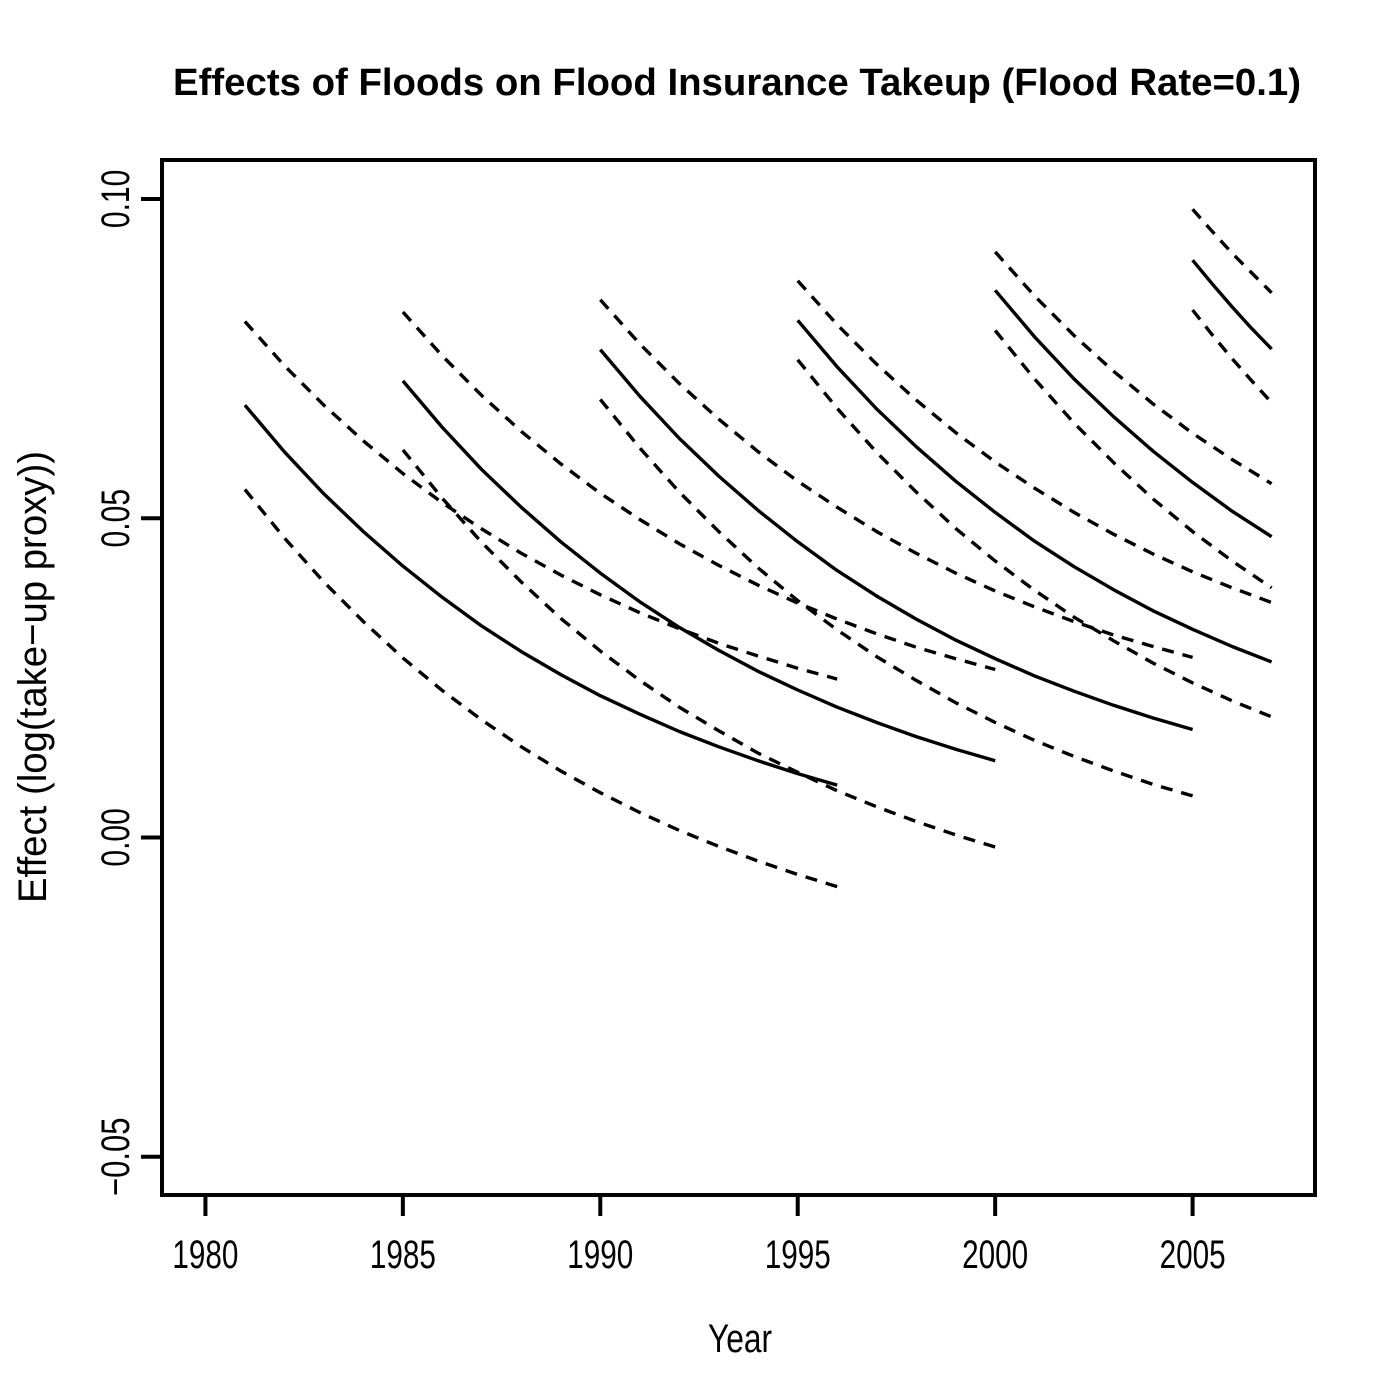  What do you see at coordinates (540, 500) in the screenshot?
I see `curve-flood-1981-upper-ci` at bounding box center [540, 500].